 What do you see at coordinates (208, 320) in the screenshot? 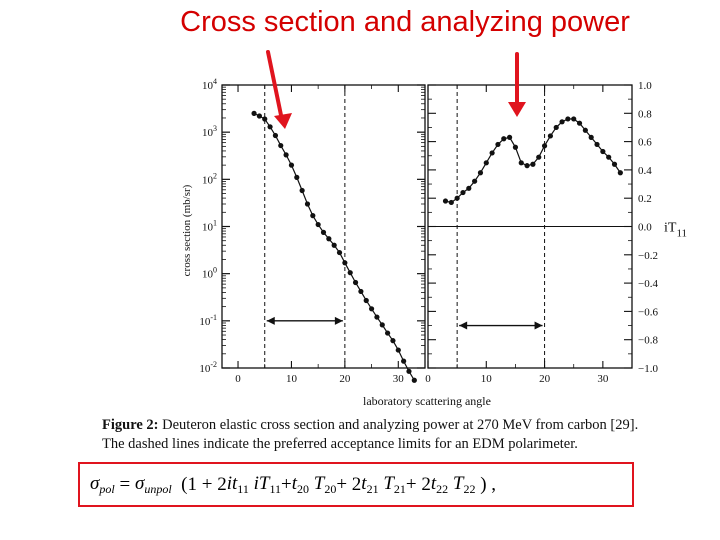
I see `y-tick-label: 10⁻¹` at bounding box center [208, 320].